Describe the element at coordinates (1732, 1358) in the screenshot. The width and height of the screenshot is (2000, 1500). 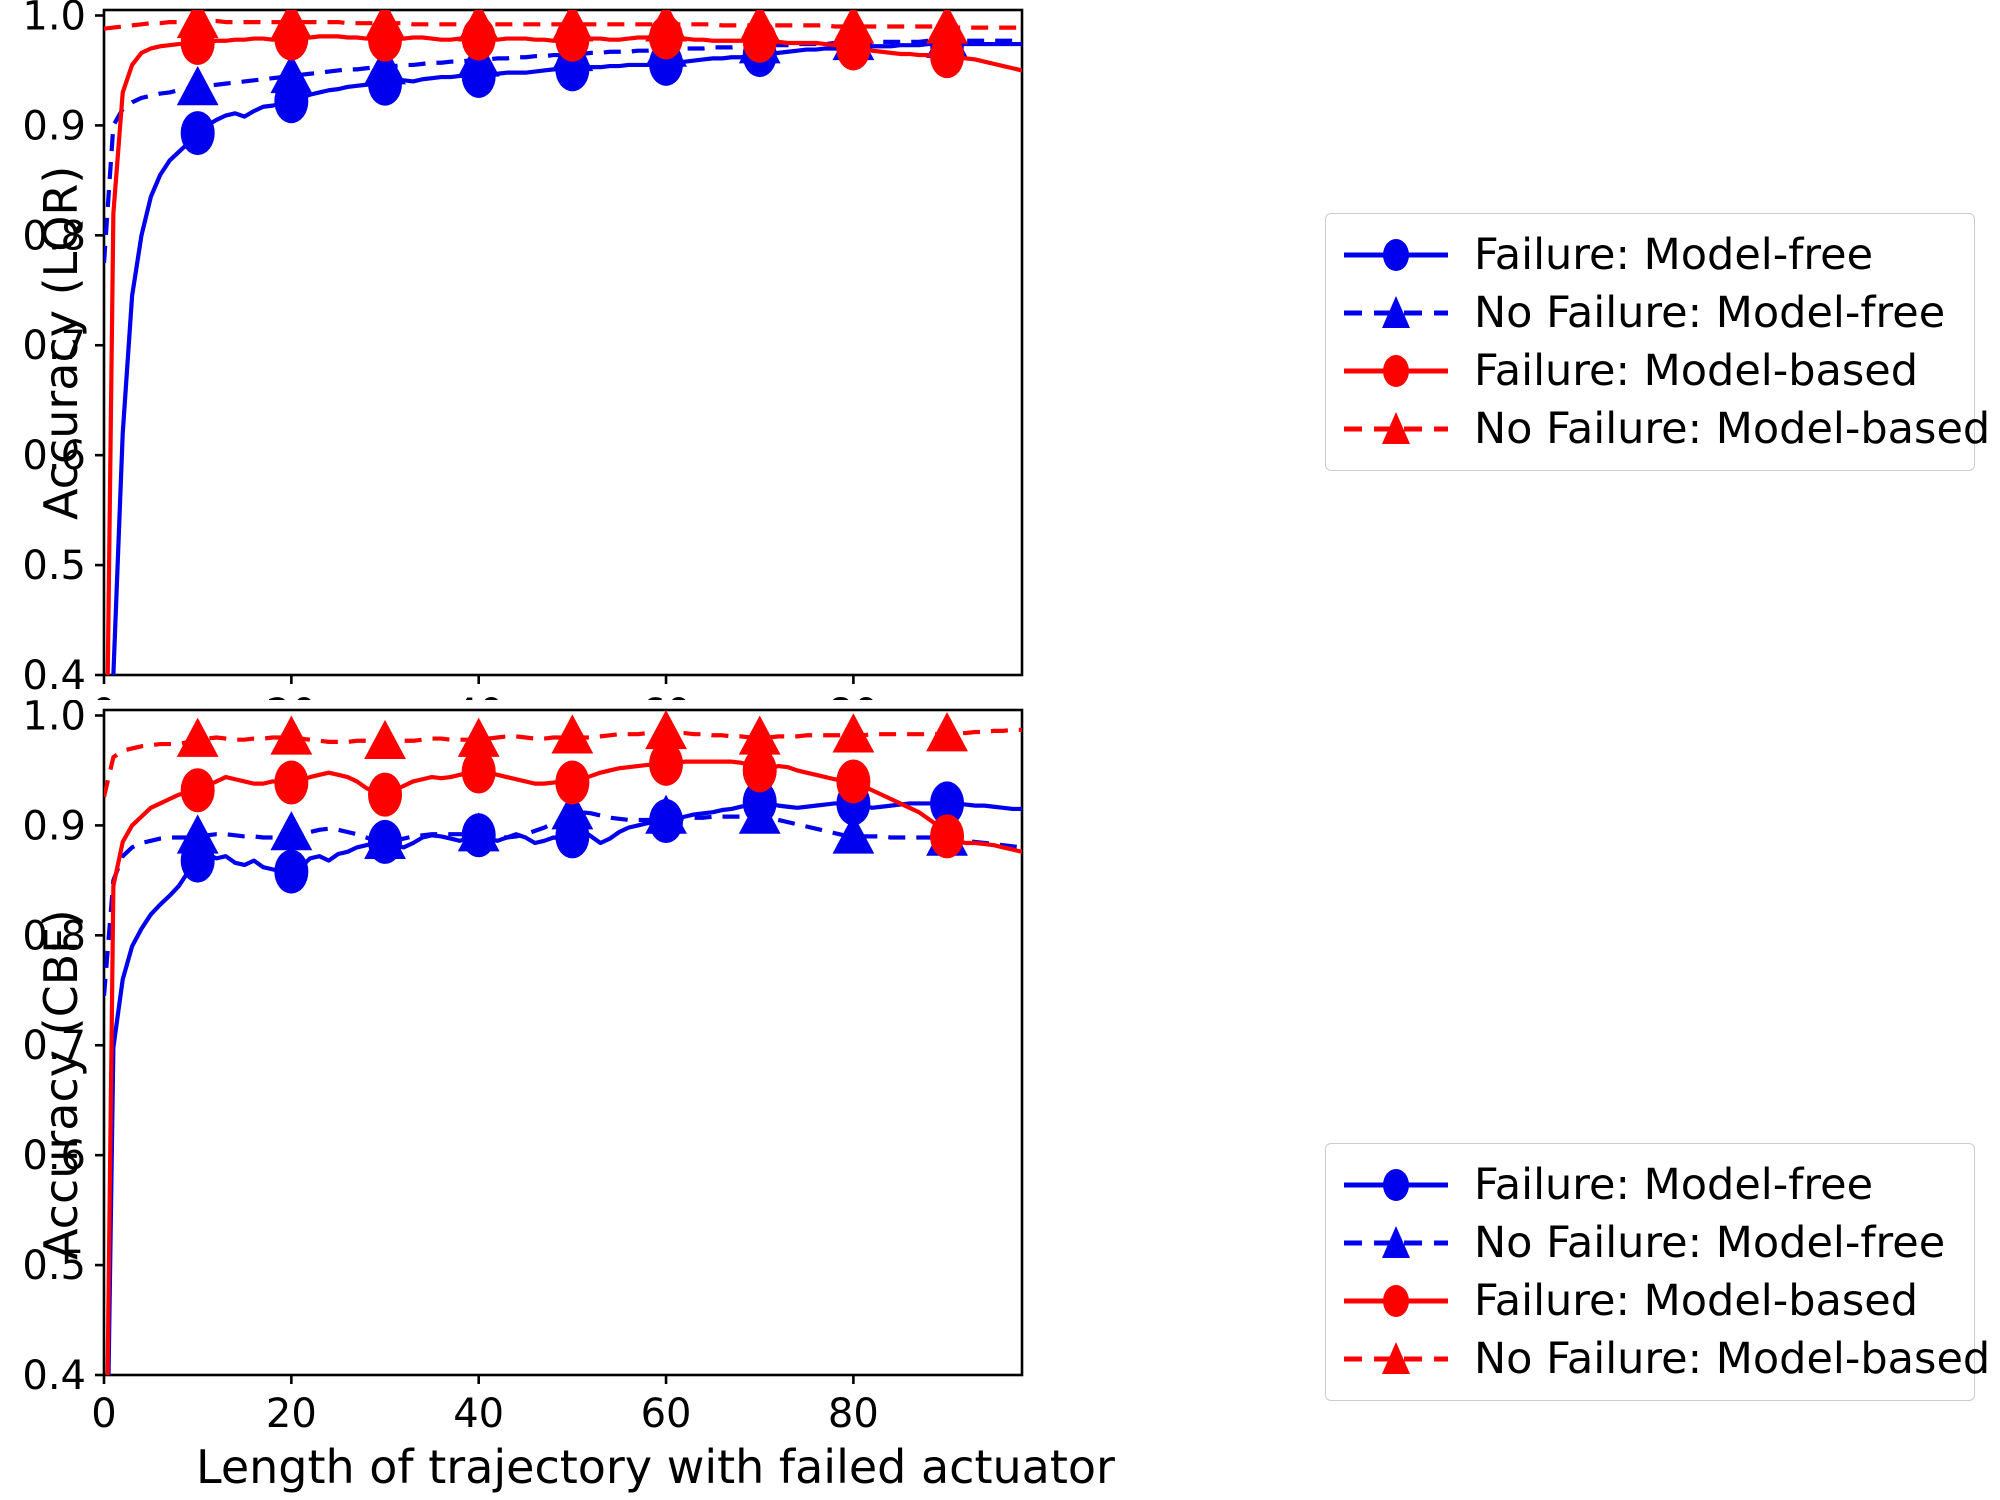
I see `legend-cbf-label: No Failure: Model-based` at that location.